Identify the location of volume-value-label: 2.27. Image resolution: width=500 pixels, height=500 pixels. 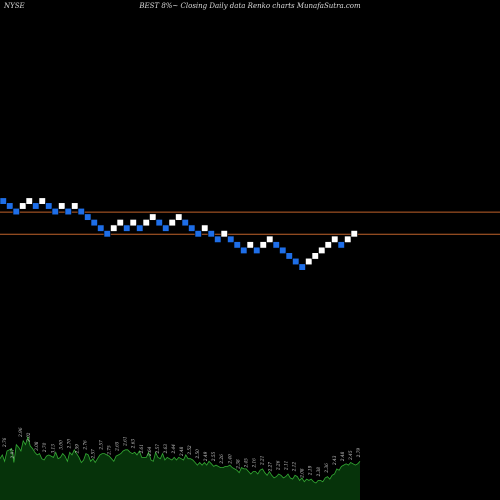
(269, 467).